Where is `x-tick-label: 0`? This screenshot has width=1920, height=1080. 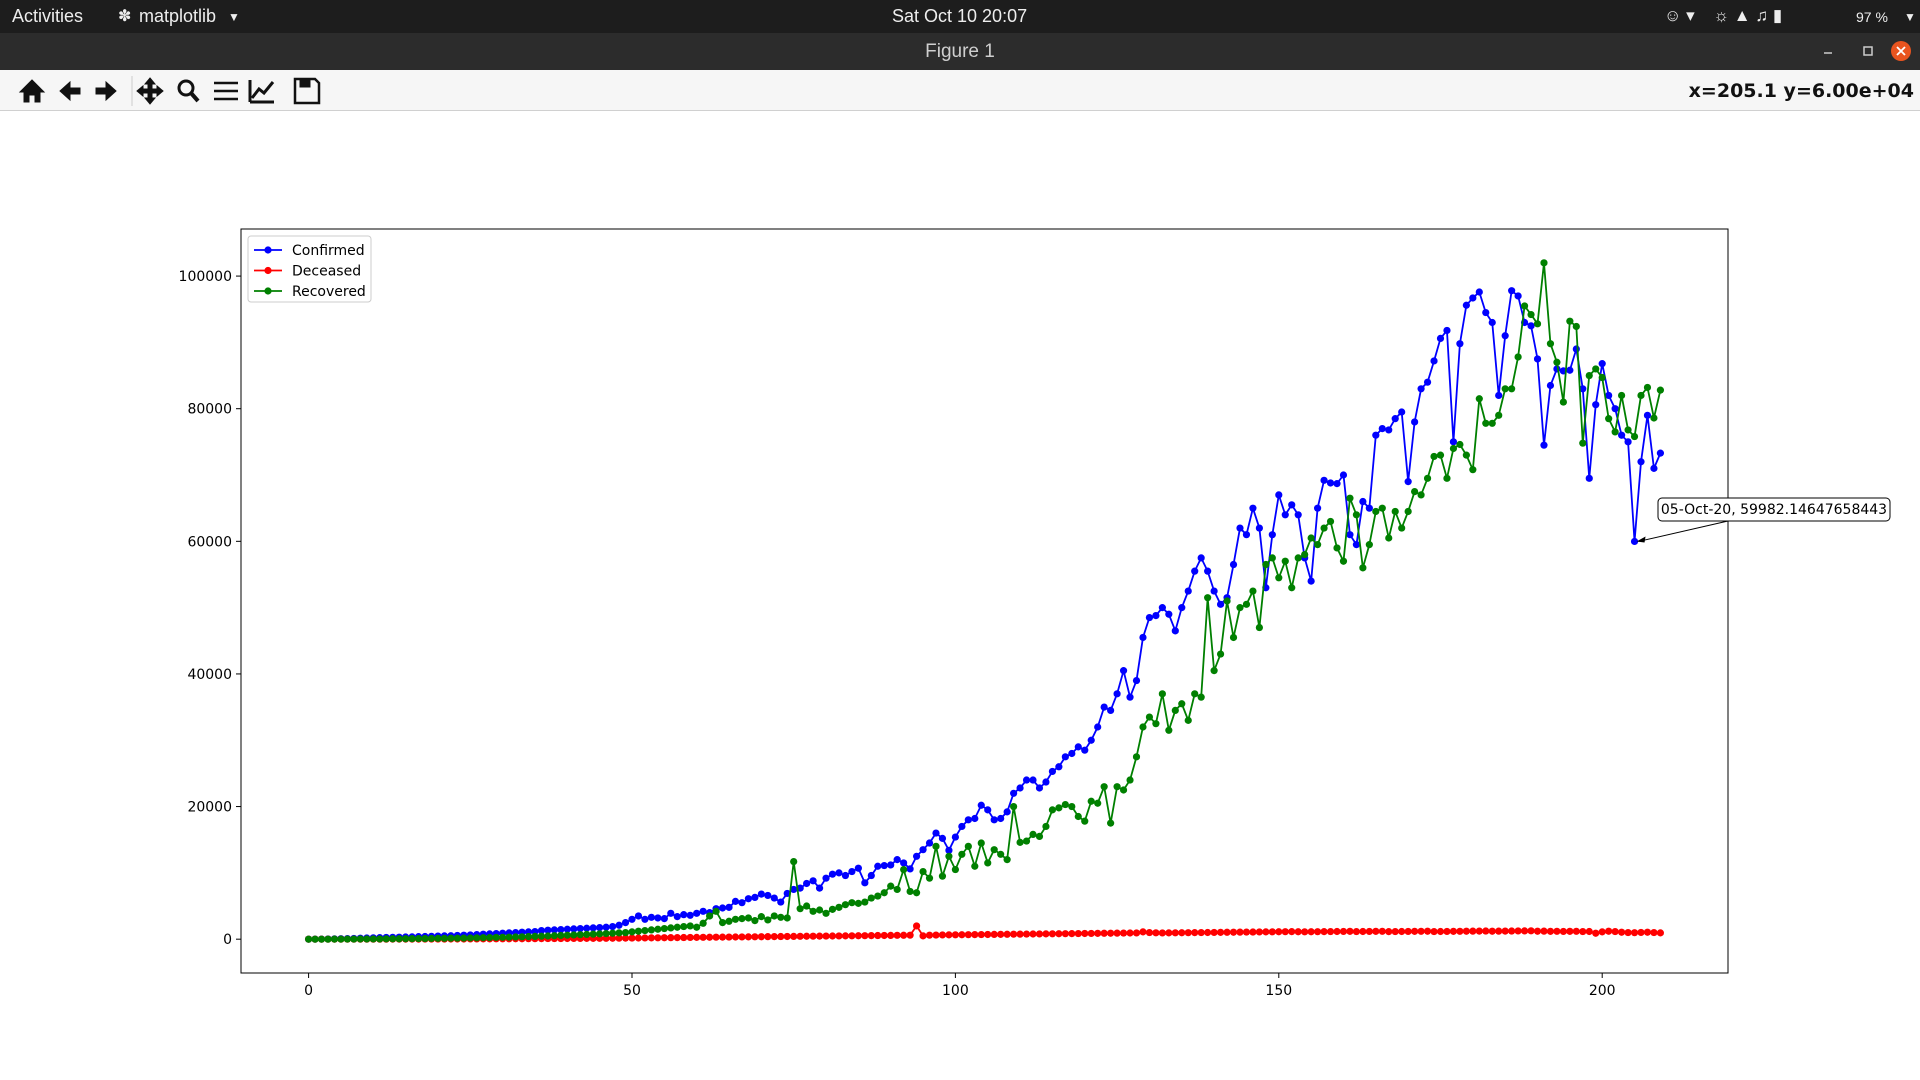 x-tick-label: 0 is located at coordinates (308, 991).